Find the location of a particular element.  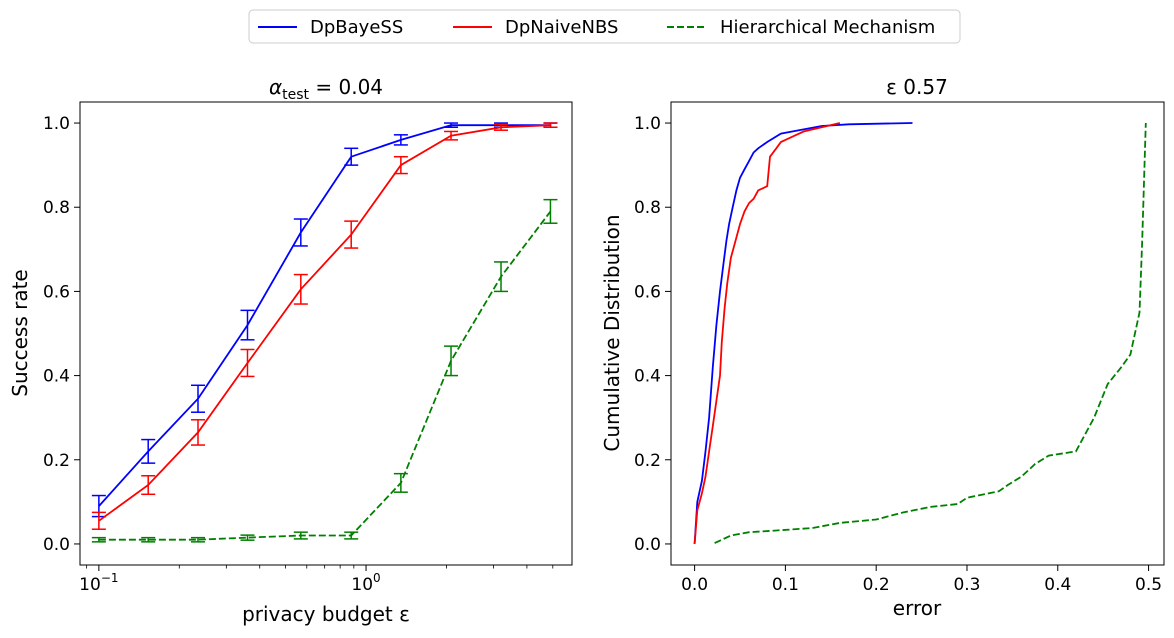

right-x-tick-label: 0.1 is located at coordinates (785, 585).